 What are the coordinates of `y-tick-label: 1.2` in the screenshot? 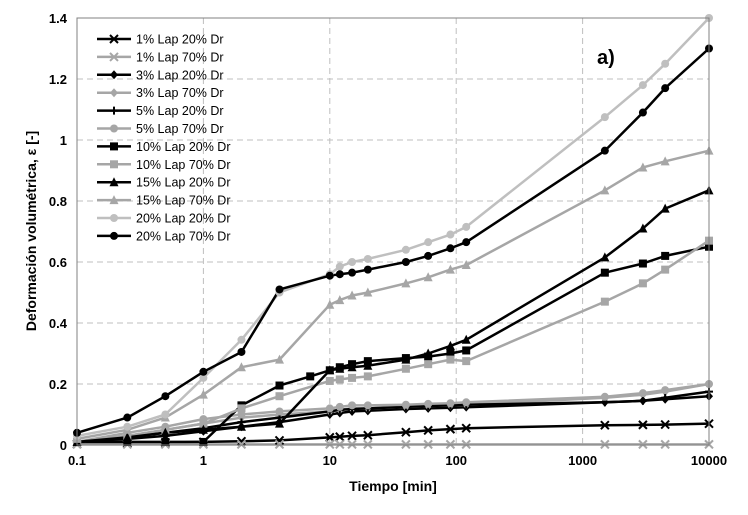 It's located at (58, 79).